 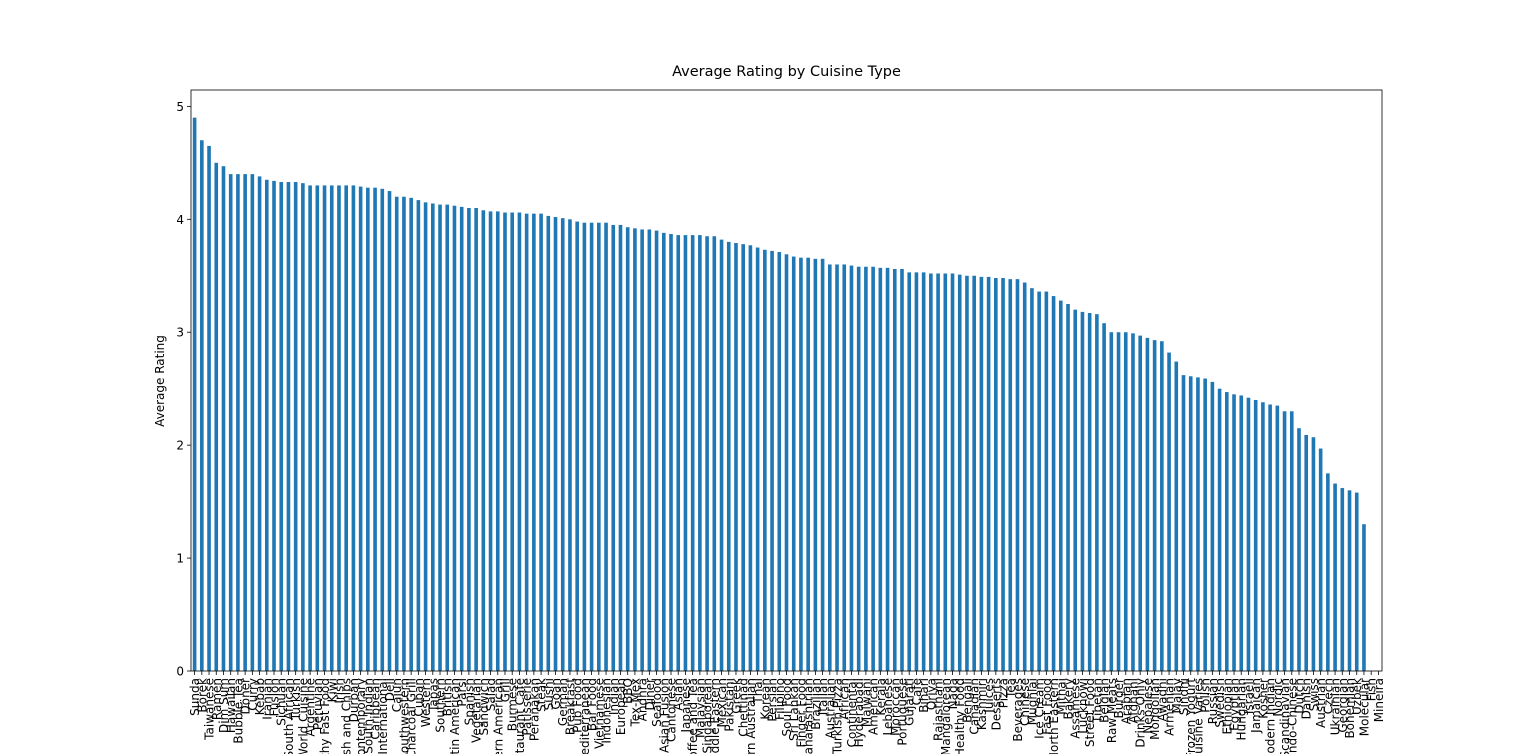 I want to click on x-tick-label: American, so click(x=874, y=706).